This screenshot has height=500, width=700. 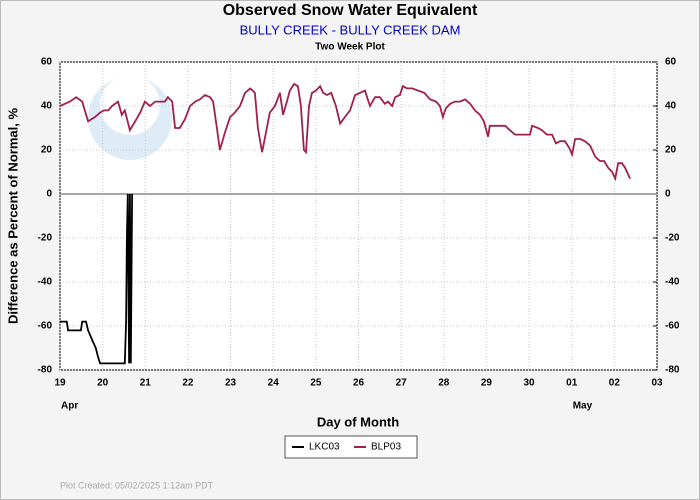 What do you see at coordinates (350, 10) in the screenshot?
I see `chart-title: Observed Snow Water Equivalent` at bounding box center [350, 10].